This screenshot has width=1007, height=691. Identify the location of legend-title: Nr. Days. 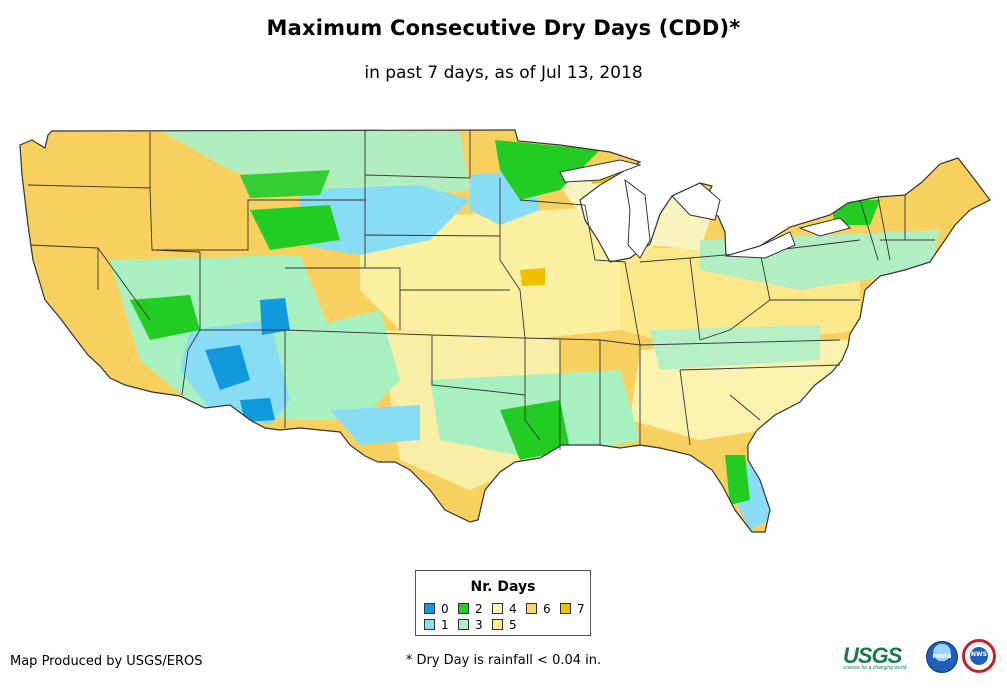
(503, 587).